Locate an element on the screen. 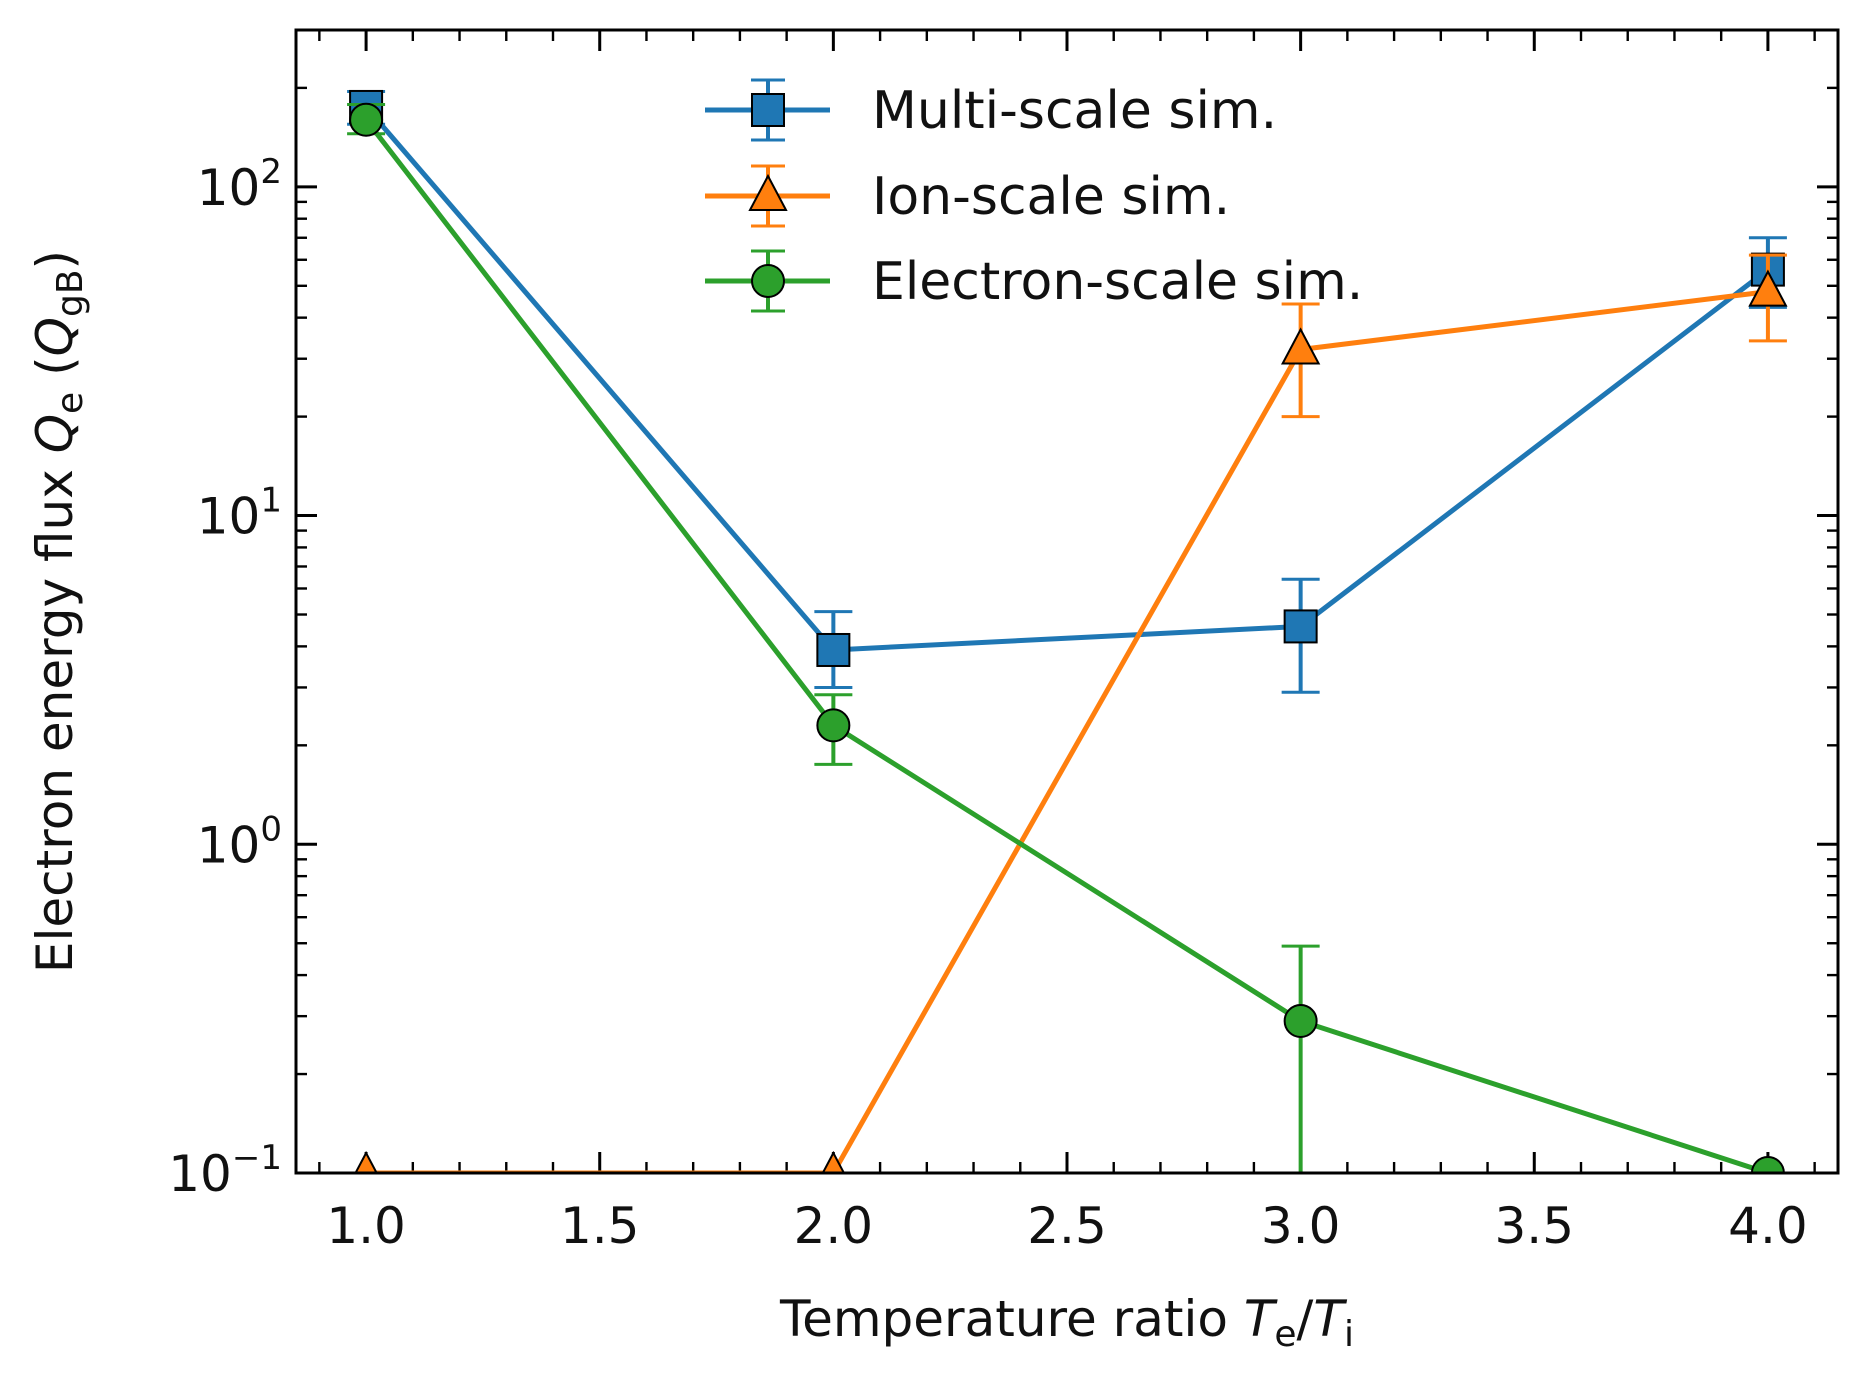 This screenshot has height=1373, width=1858. x-tick-label: 2.0 is located at coordinates (834, 1226).